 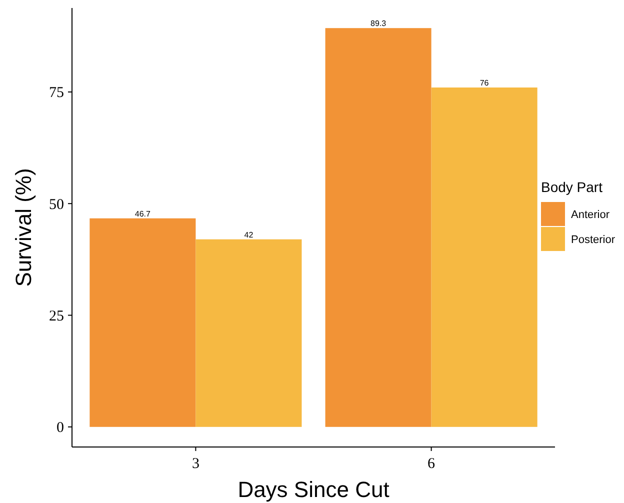 I want to click on y-tick-label: 0, so click(x=60, y=428).